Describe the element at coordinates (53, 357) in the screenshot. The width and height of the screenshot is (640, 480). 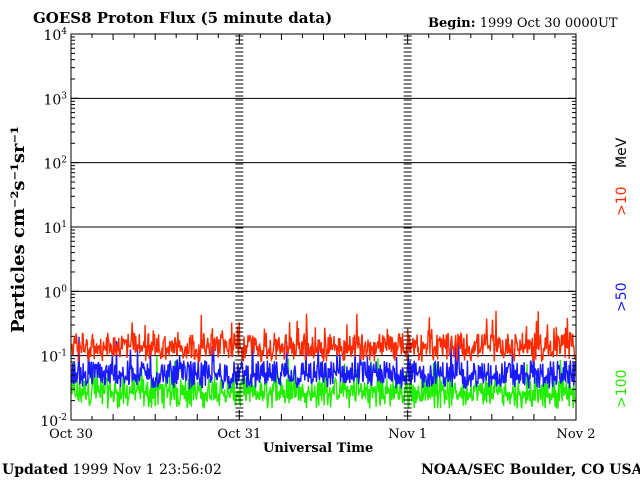
I see `y-tick-label: 10-1` at that location.